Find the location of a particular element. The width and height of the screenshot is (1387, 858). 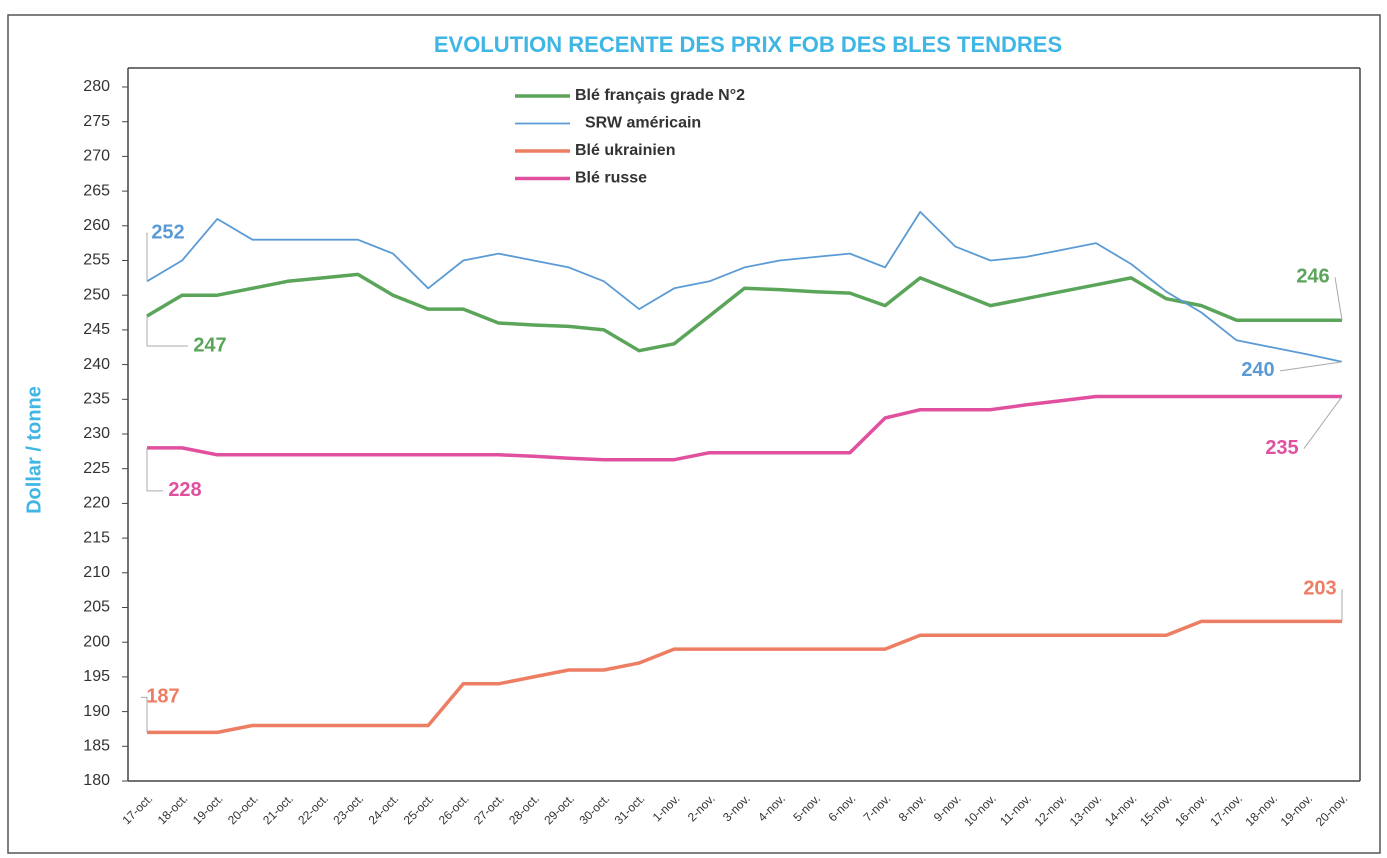

y-tick-label: 205 is located at coordinates (96, 607).